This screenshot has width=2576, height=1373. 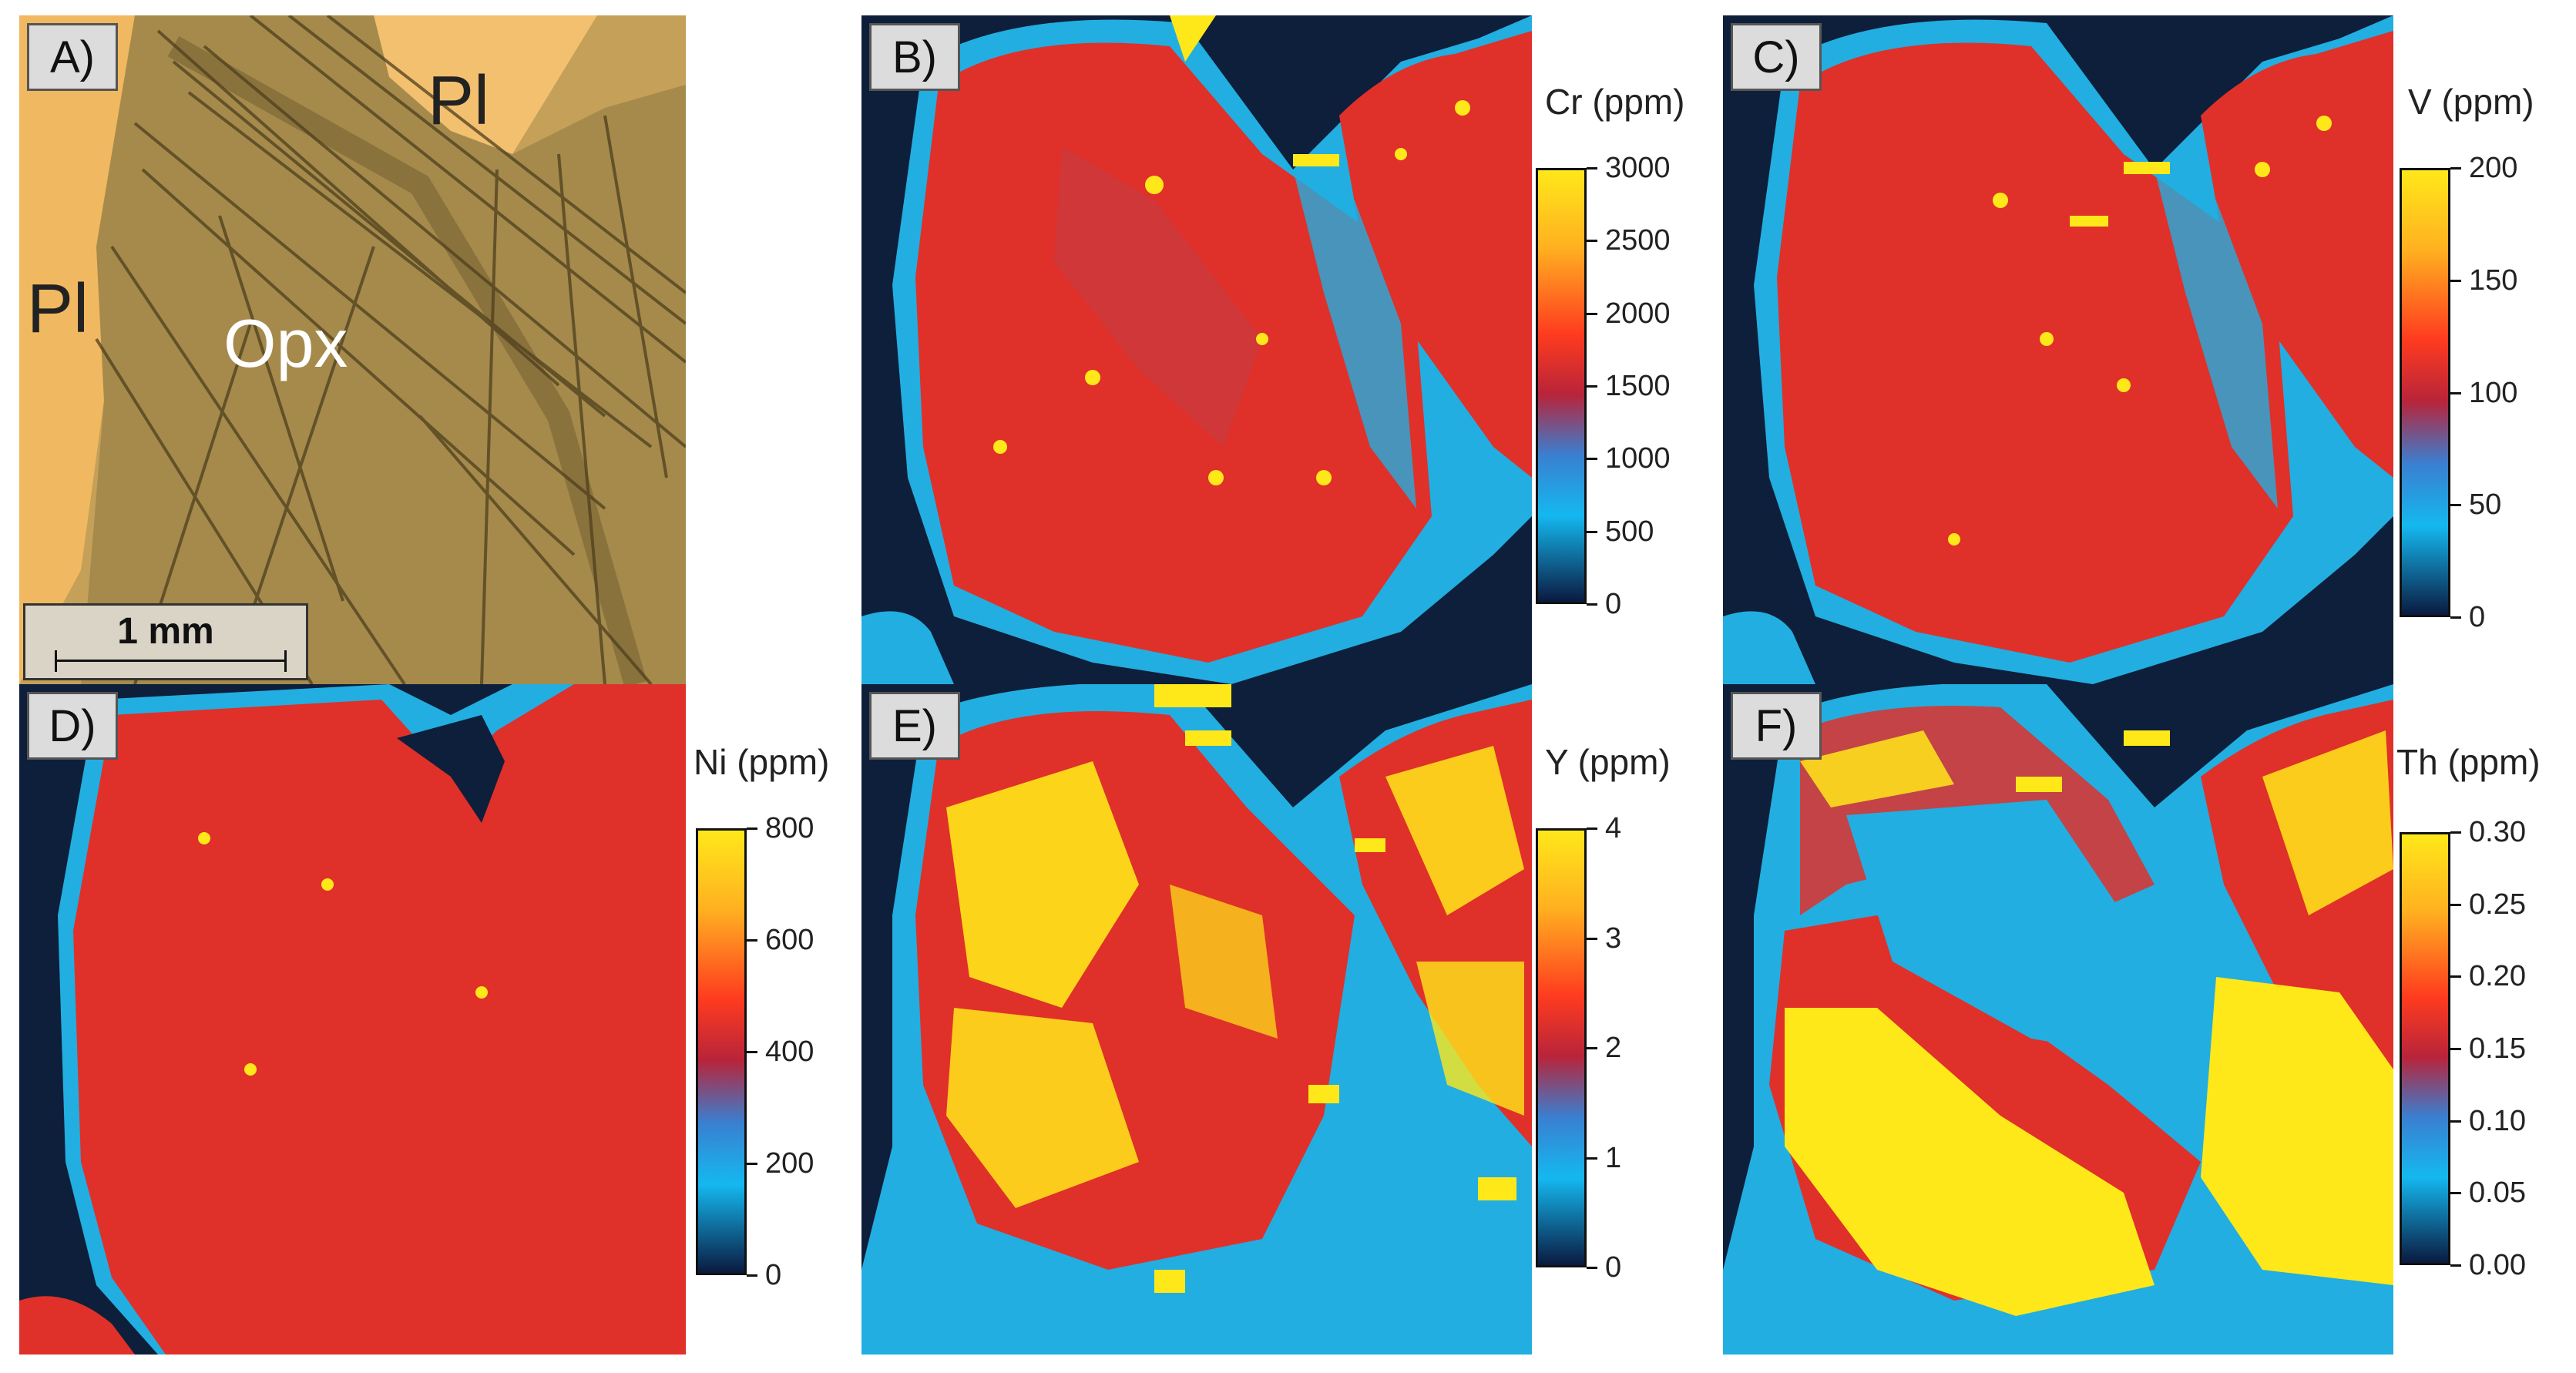 I want to click on panel-f-th-map: F), so click(x=2058, y=1020).